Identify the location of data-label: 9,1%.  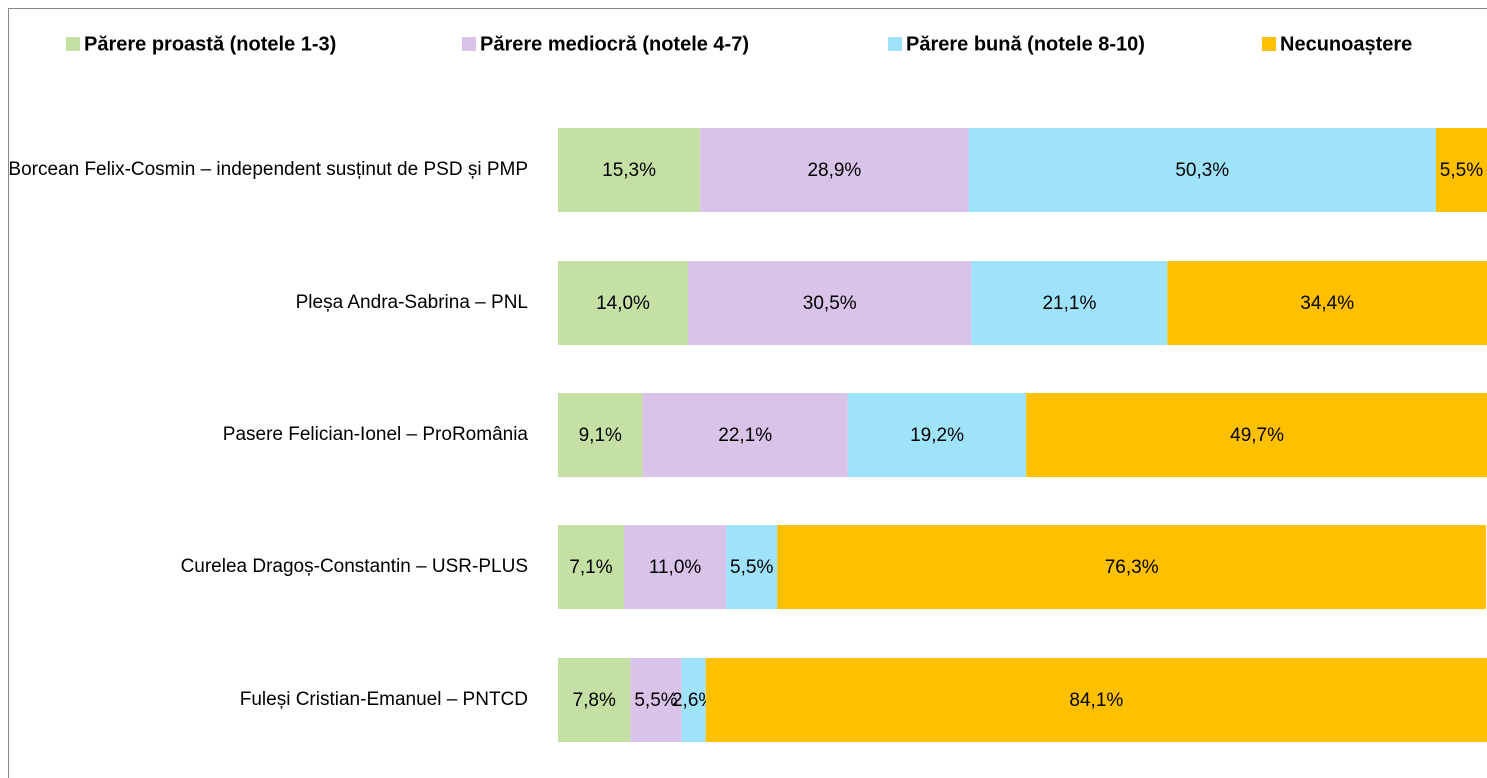
(600, 435).